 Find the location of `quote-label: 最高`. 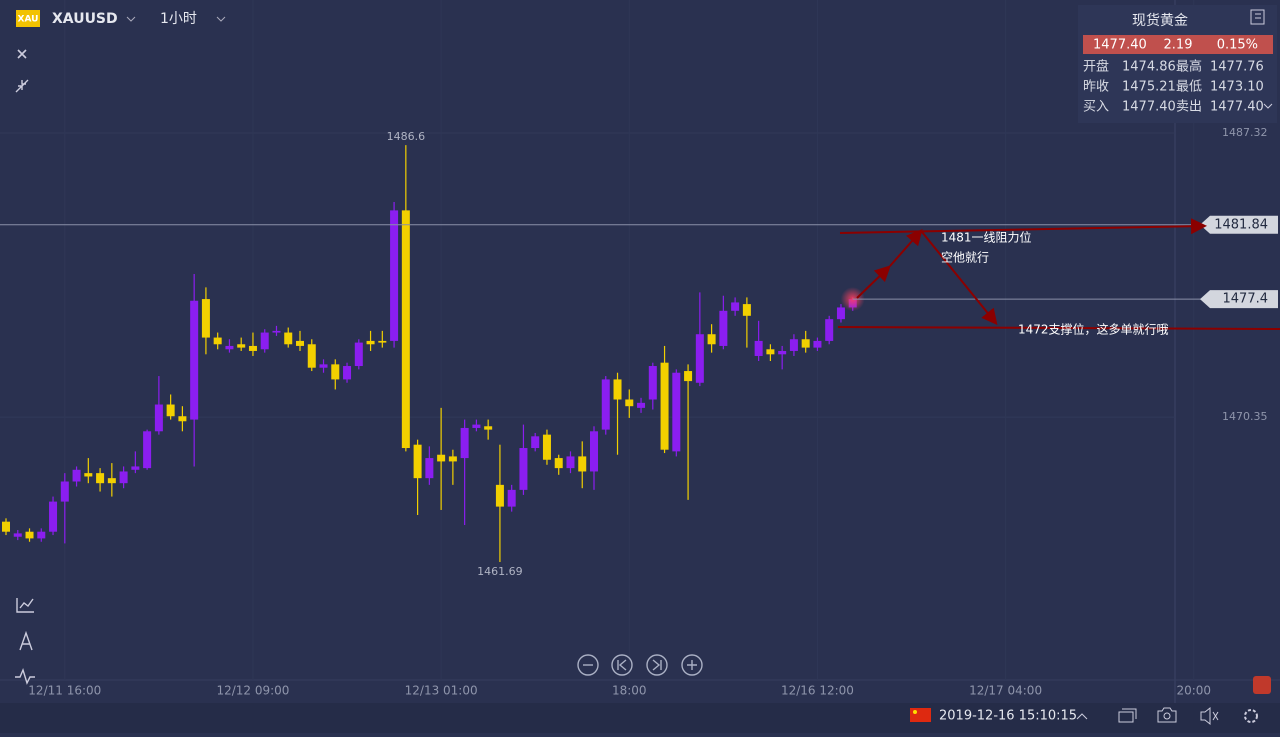

quote-label: 最高 is located at coordinates (1189, 67).